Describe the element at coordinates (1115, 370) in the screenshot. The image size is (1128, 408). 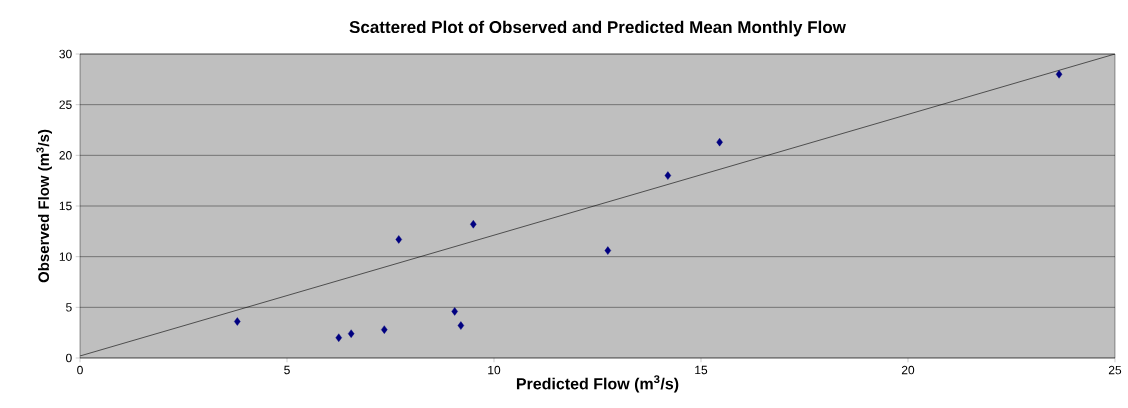
I see `x-tick-label: 25` at that location.